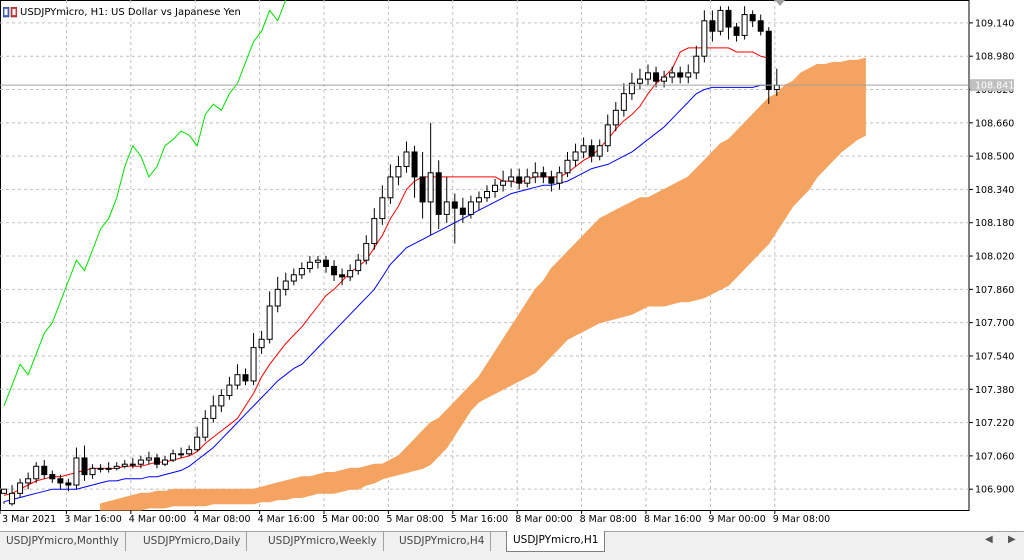  I want to click on y-tick-label: 108.500, so click(994, 157).